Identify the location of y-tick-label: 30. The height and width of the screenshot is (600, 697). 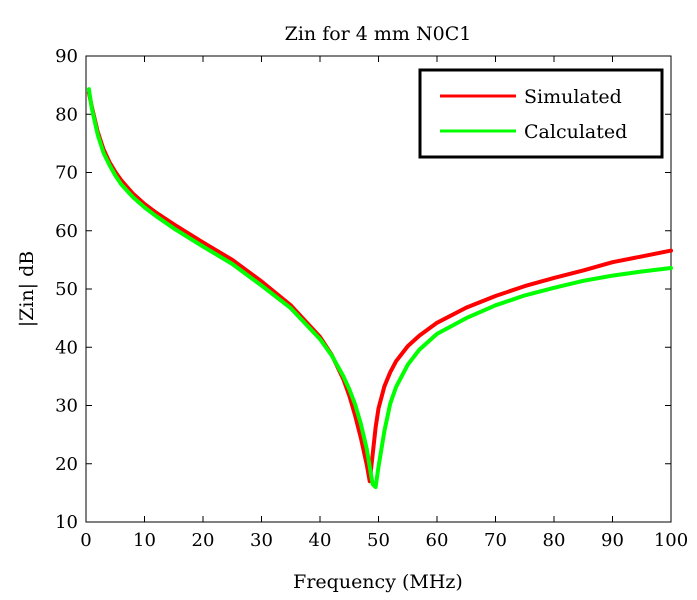
(66, 406).